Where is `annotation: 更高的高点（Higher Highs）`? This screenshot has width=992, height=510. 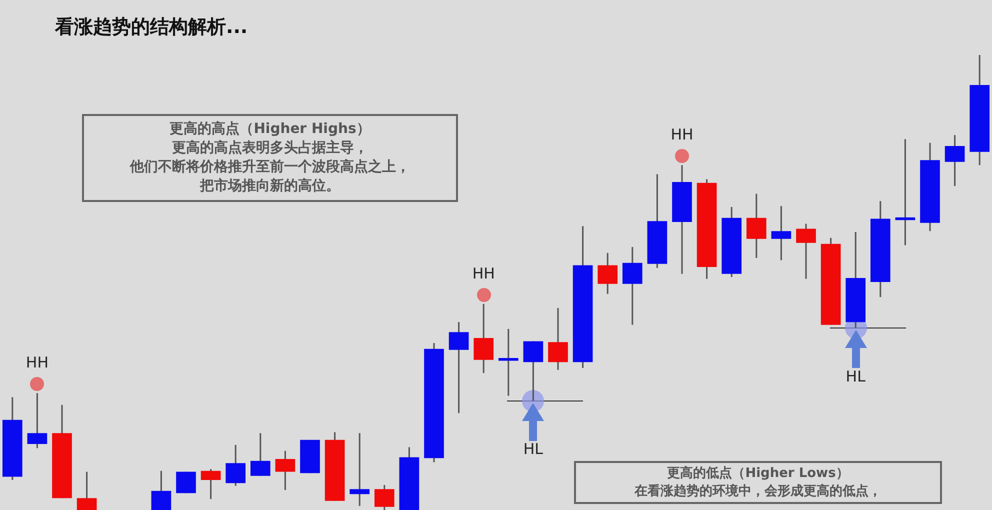 annotation: 更高的高点（Higher Highs） is located at coordinates (270, 129).